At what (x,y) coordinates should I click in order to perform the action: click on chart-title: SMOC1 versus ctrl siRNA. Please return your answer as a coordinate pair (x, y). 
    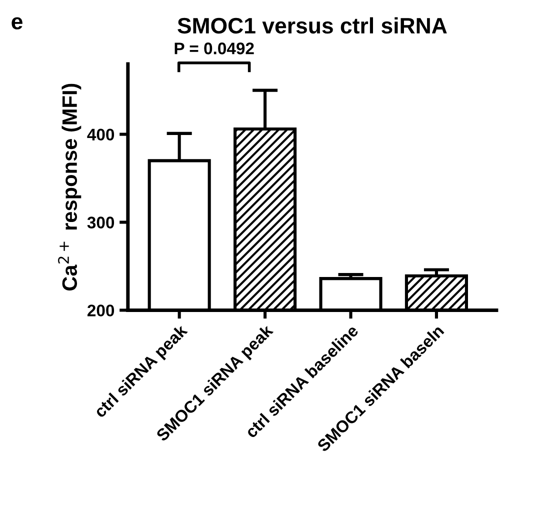
    Looking at the image, I should click on (312, 25).